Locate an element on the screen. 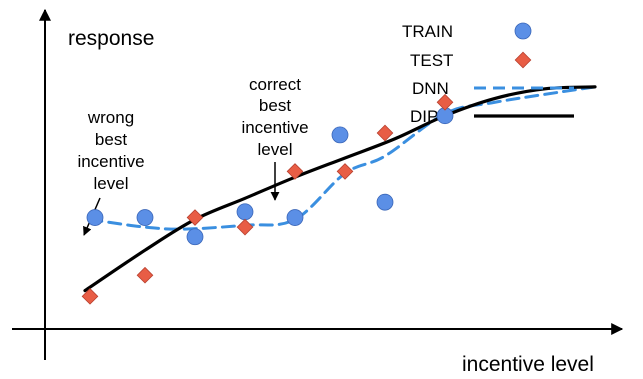 This screenshot has width=643, height=379. annotation-wrong-line-1: wrong is located at coordinates (110, 117).